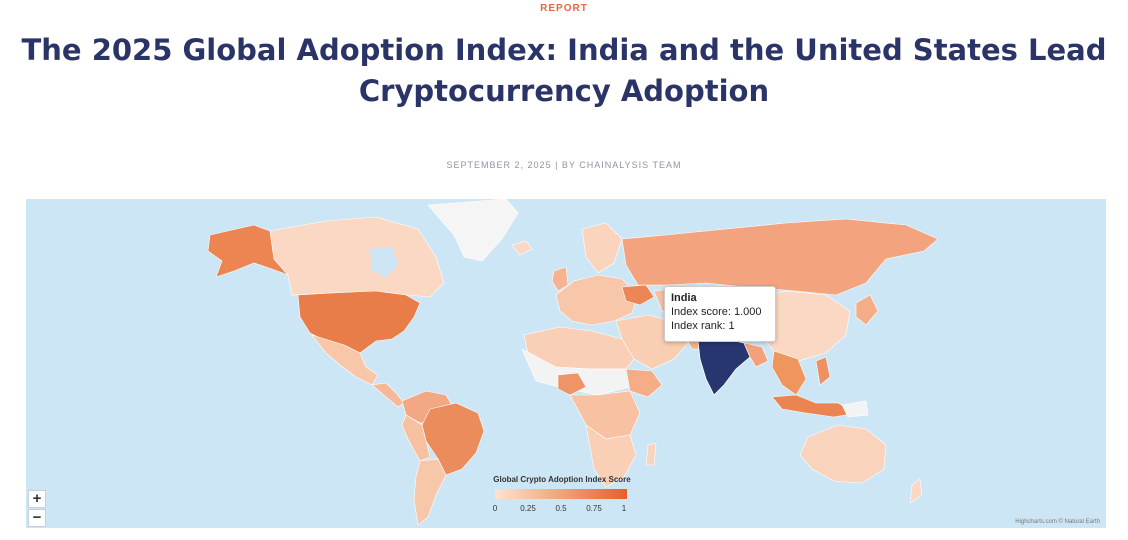 The height and width of the screenshot is (540, 1128). I want to click on map-credits-link: Highcharts.com © Natural Earth, so click(1057, 522).